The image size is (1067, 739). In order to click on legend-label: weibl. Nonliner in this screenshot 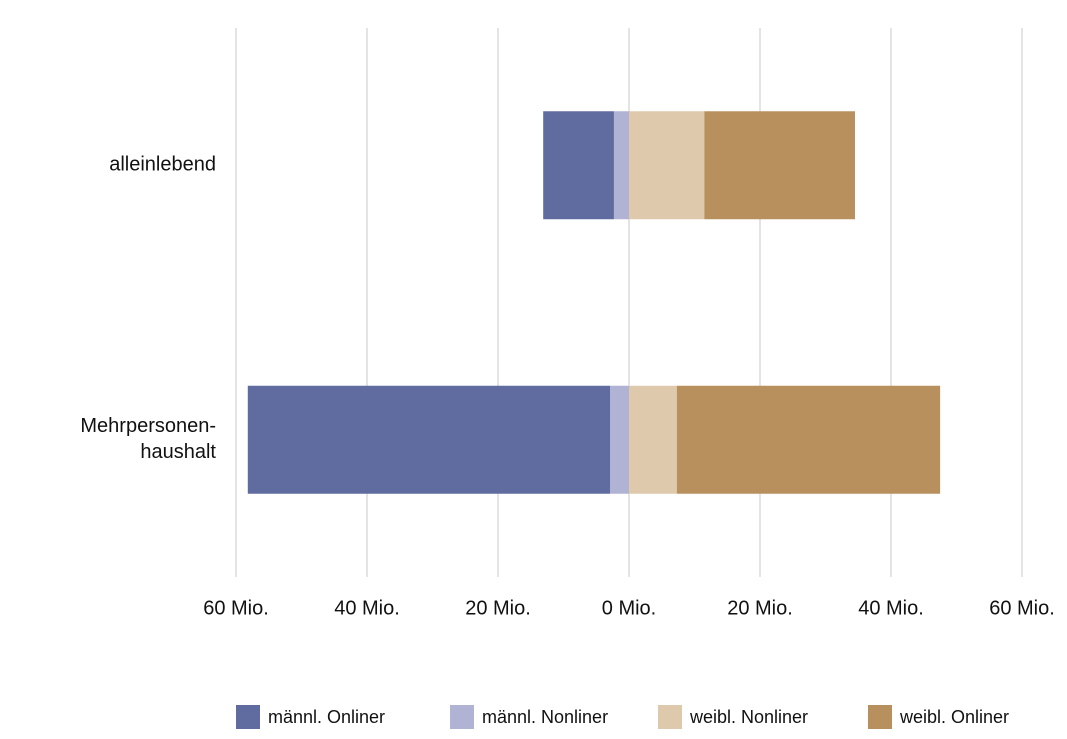, I will do `click(748, 717)`.